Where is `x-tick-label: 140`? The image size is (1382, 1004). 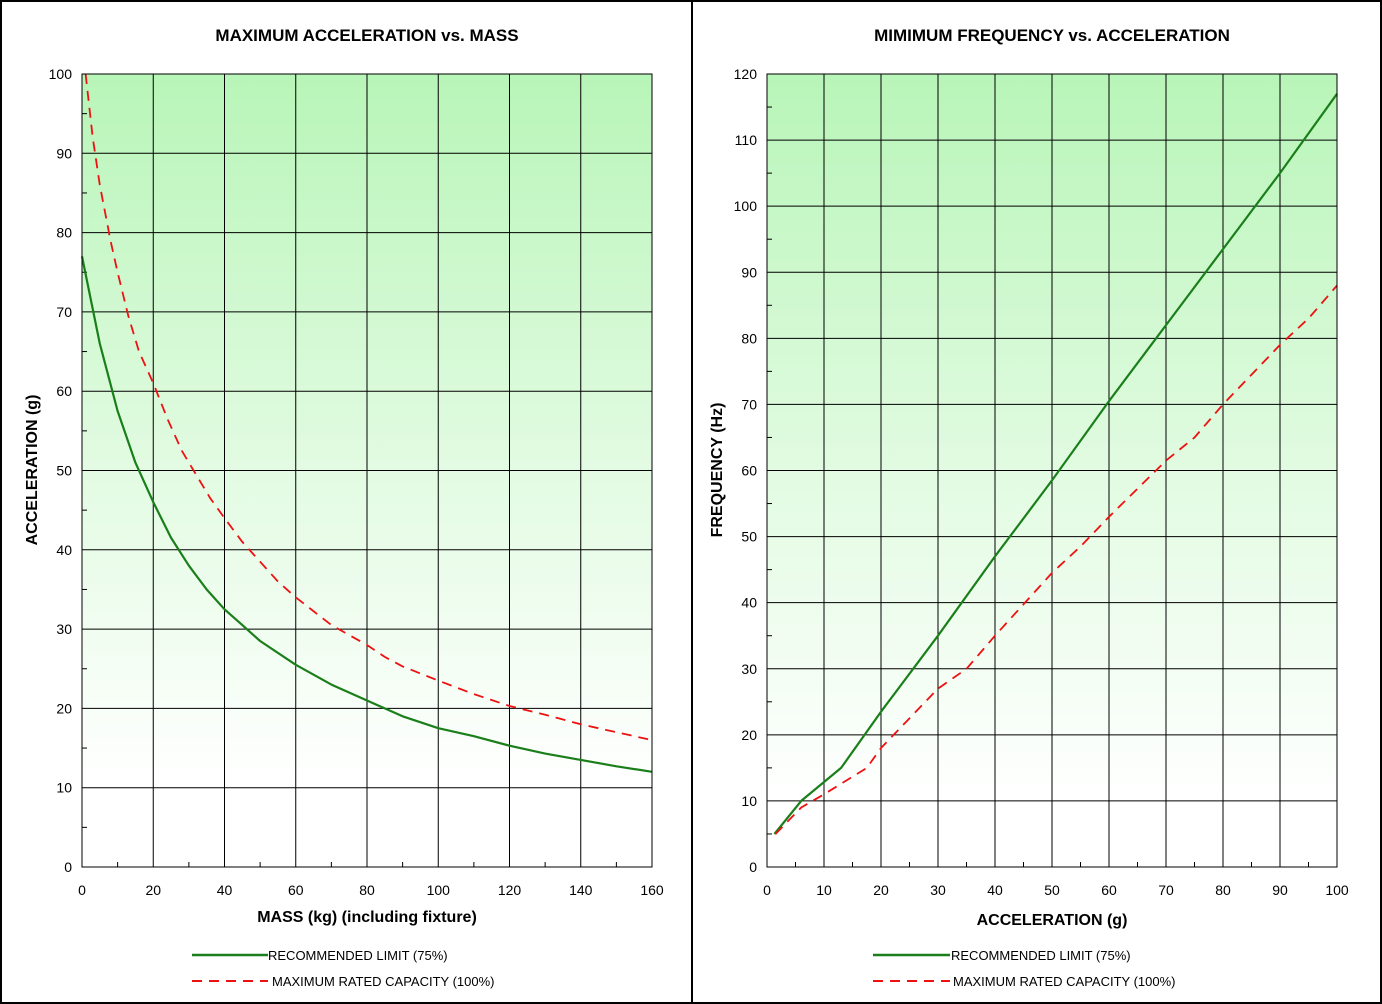
x-tick-label: 140 is located at coordinates (581, 890).